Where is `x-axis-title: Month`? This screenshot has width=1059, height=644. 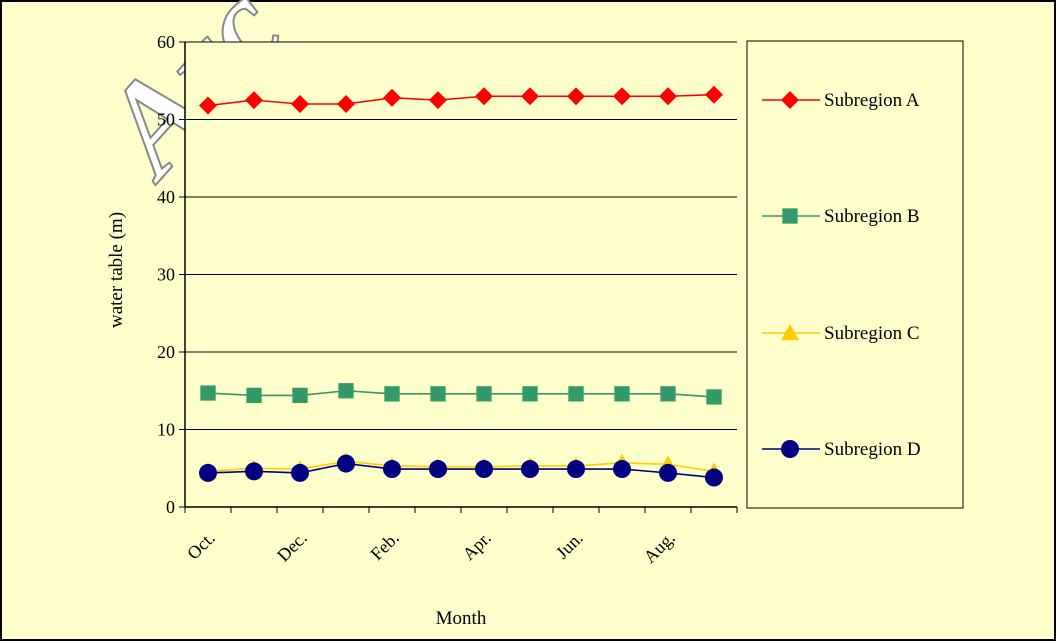
x-axis-title: Month is located at coordinates (461, 618).